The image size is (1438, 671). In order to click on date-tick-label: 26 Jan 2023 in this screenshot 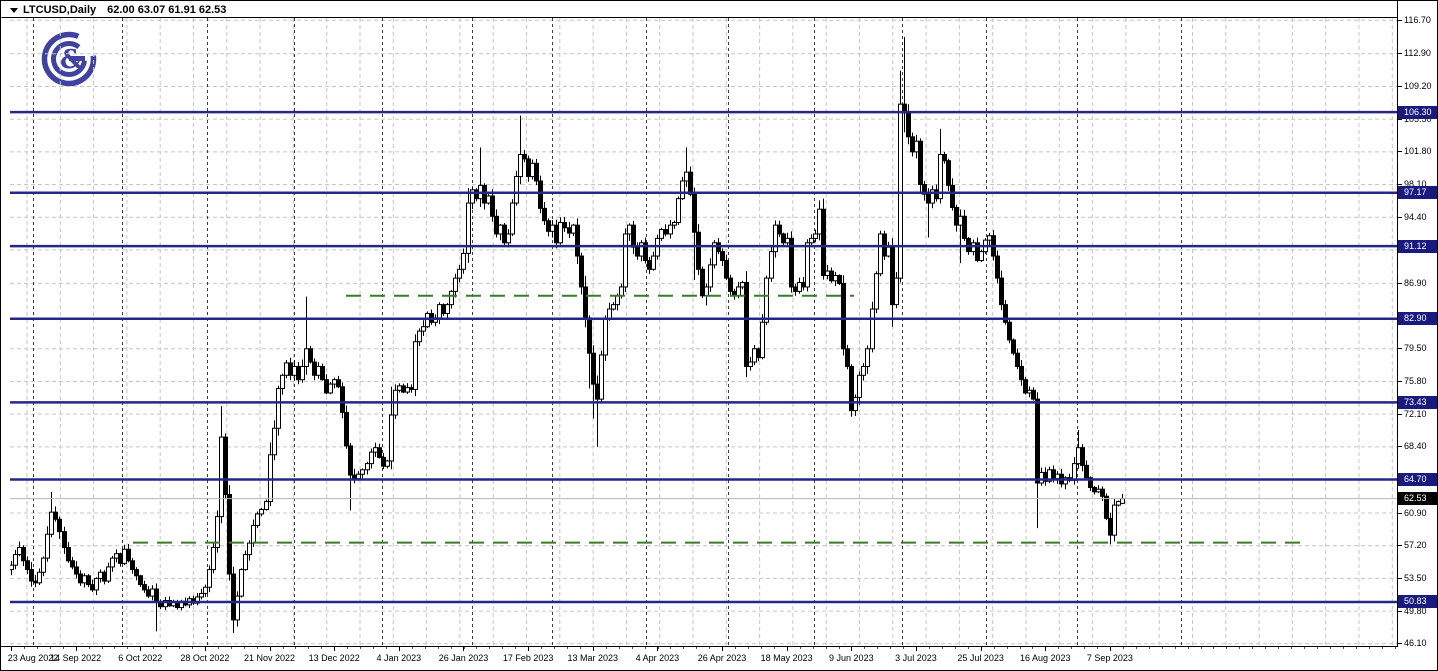, I will do `click(463, 658)`.